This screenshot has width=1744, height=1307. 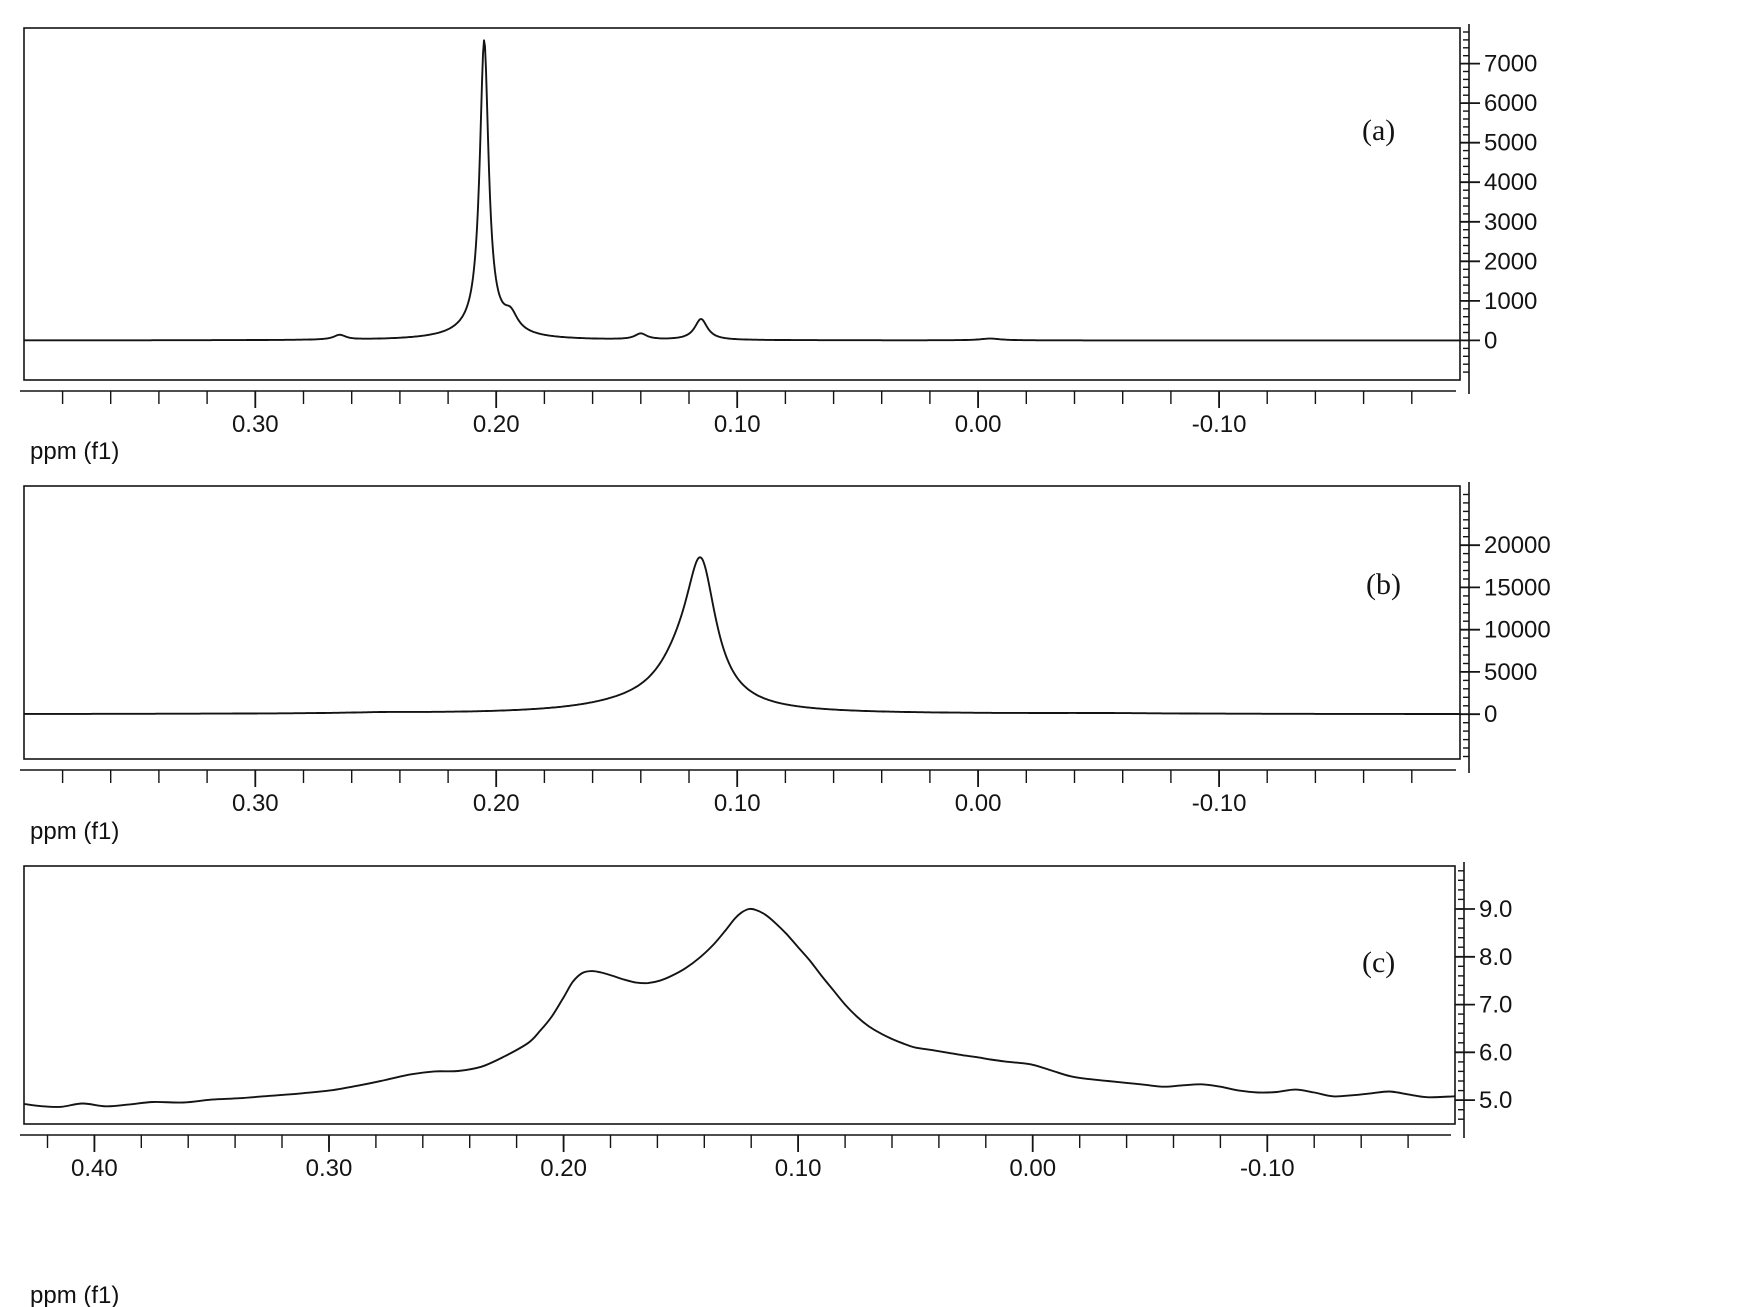 I want to click on y-tick-label: 9.0, so click(x=1495, y=909).